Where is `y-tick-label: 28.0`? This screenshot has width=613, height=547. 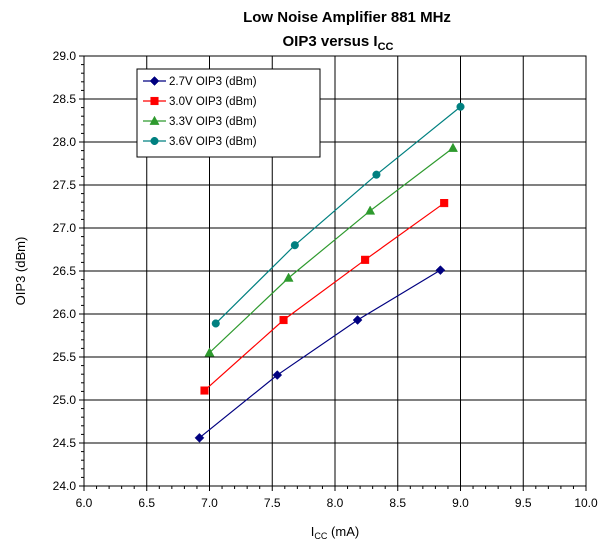
y-tick-label: 28.0 is located at coordinates (65, 142).